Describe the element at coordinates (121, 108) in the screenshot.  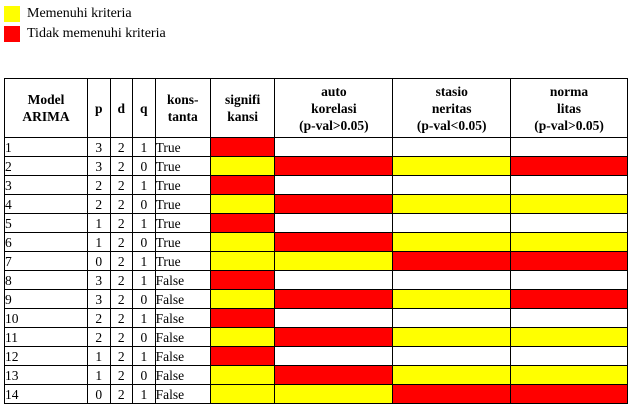
I see `header-d: d` at that location.